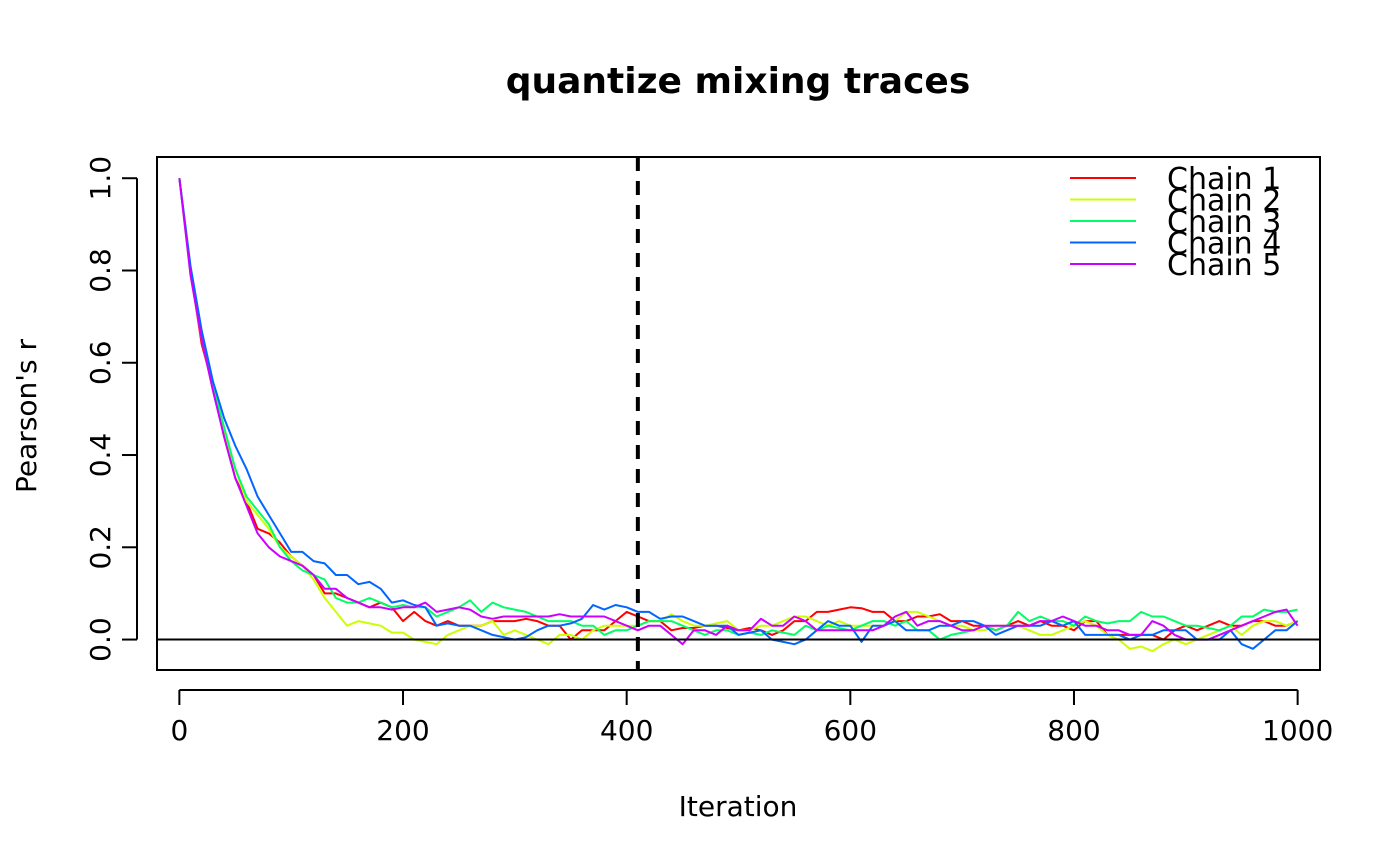  Describe the element at coordinates (100, 178) in the screenshot. I see `y-tick-label: 1.0` at that location.